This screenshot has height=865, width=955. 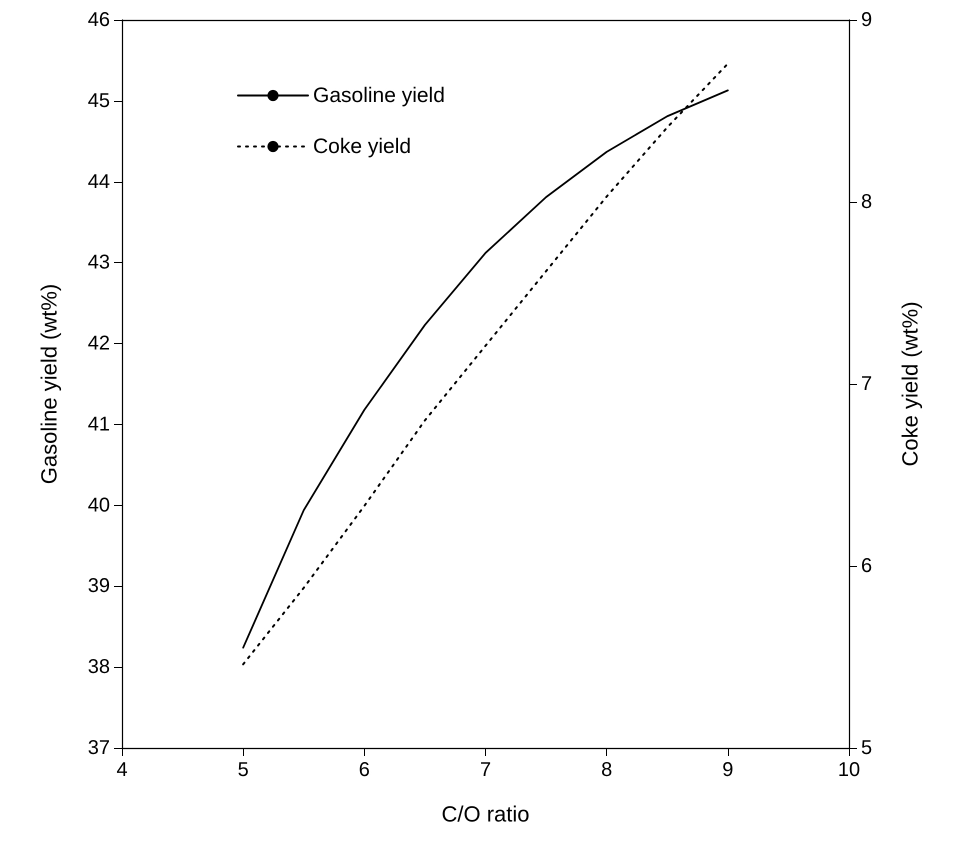 What do you see at coordinates (99, 748) in the screenshot?
I see `y-tick-label: 37` at bounding box center [99, 748].